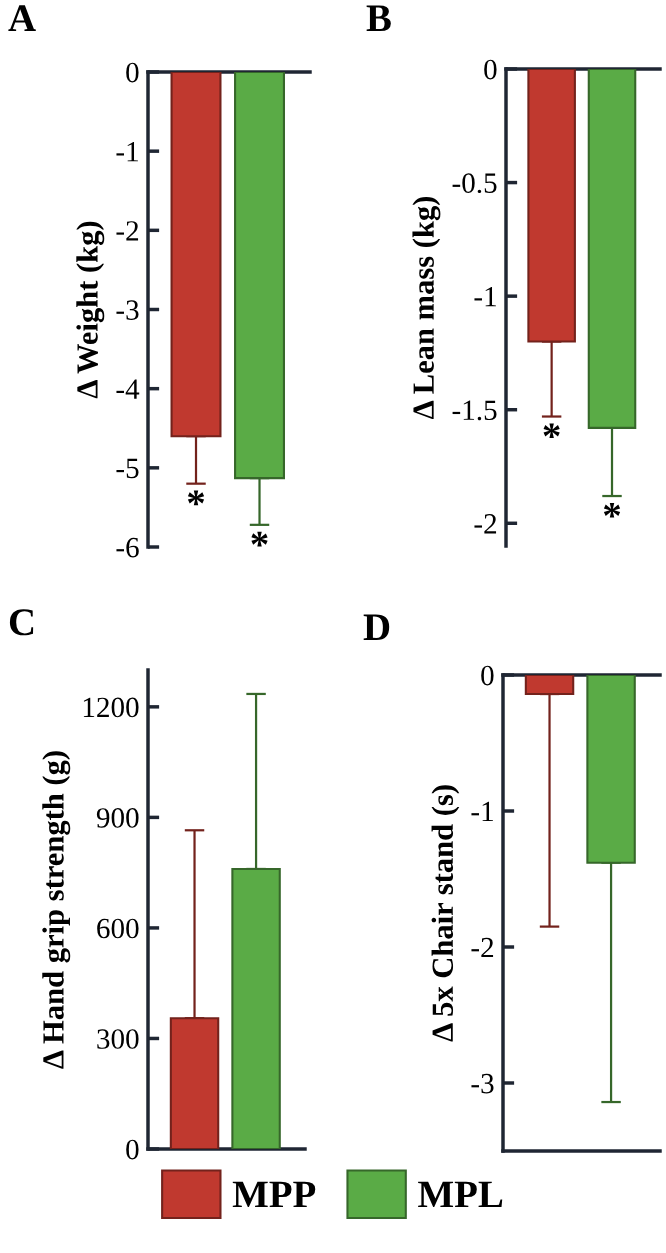 The image size is (666, 1253). Describe the element at coordinates (118, 928) in the screenshot. I see `y-tick-label: 600` at that location.